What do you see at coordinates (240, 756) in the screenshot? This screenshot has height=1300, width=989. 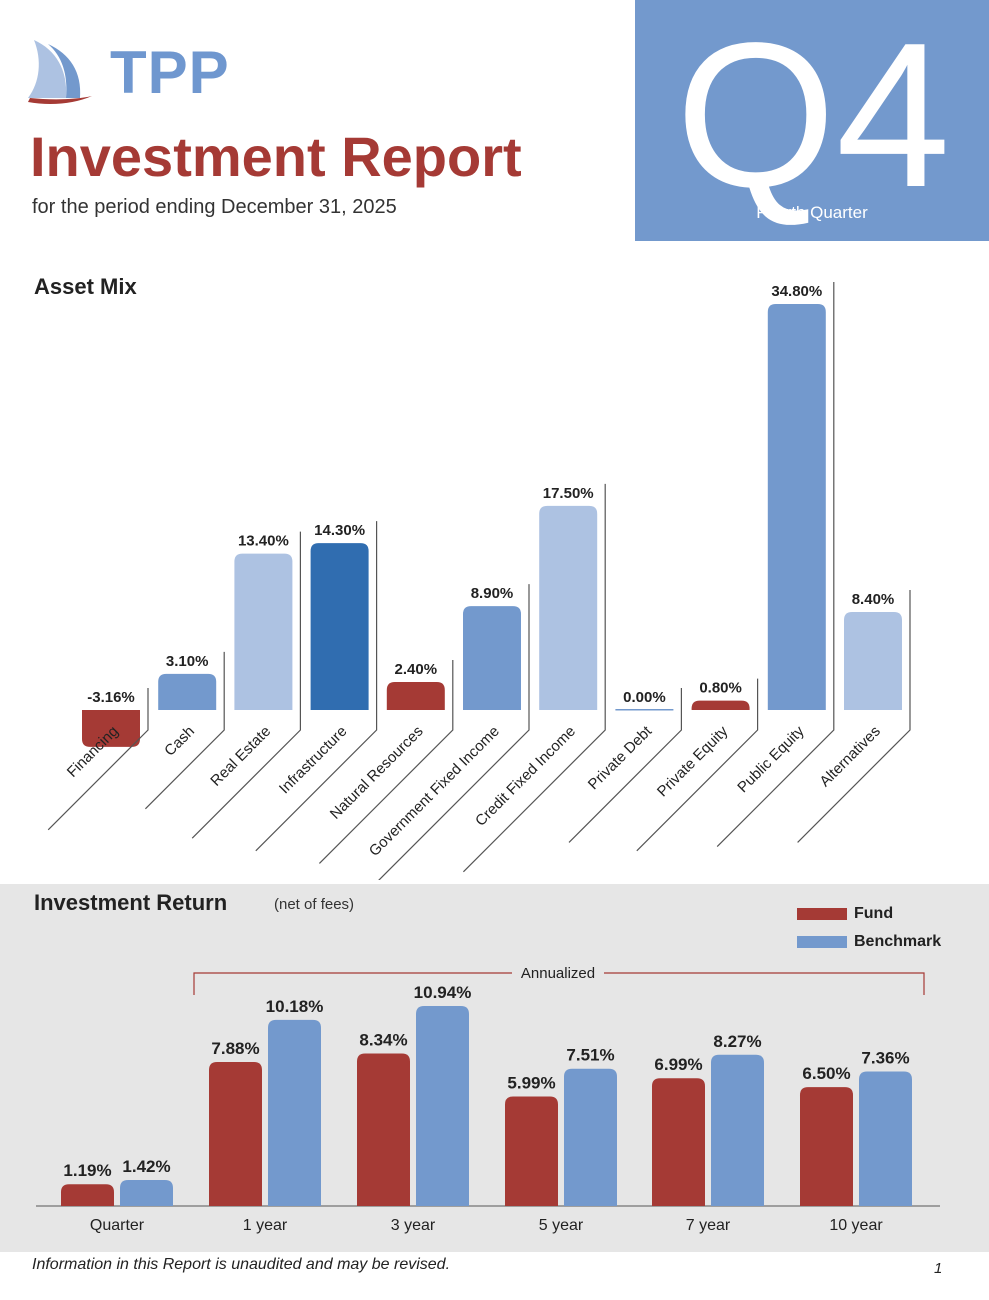 I see `category-label-real-estate: Real Estate` at bounding box center [240, 756].